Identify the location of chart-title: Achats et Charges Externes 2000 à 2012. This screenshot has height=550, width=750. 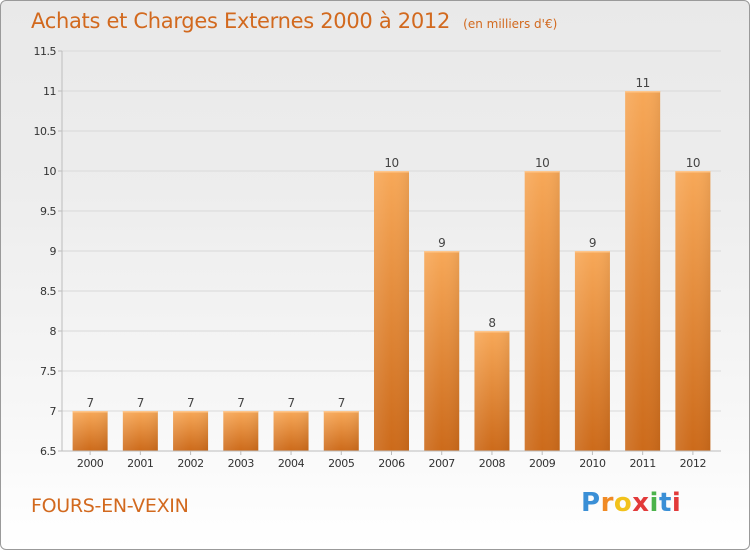
(241, 21).